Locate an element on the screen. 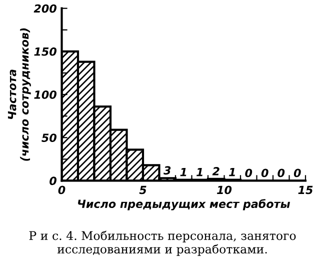 This screenshot has width=325, height=278. text: Р и с. 4. Мобильность персонала, занятого исследованиями и разработками. is located at coordinates (162, 243).